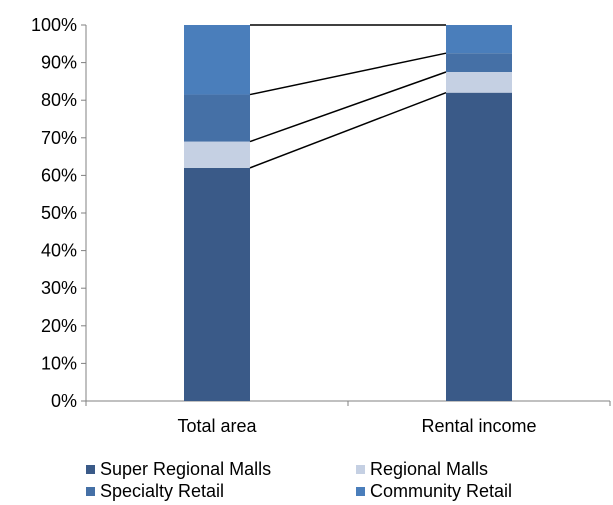  What do you see at coordinates (59, 326) in the screenshot?
I see `y-tick-label: 20%` at bounding box center [59, 326].